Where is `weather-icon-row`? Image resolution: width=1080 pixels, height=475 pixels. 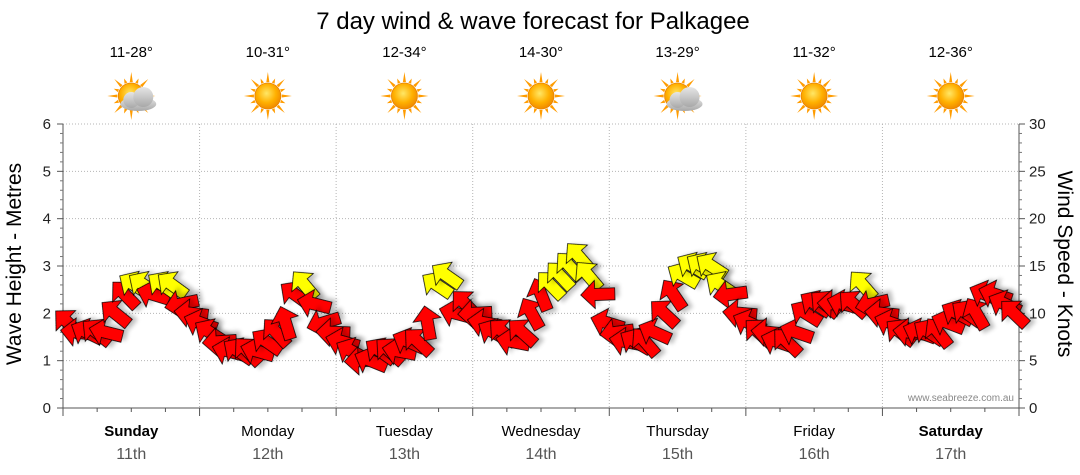
weather-icon-row is located at coordinates (541, 96).